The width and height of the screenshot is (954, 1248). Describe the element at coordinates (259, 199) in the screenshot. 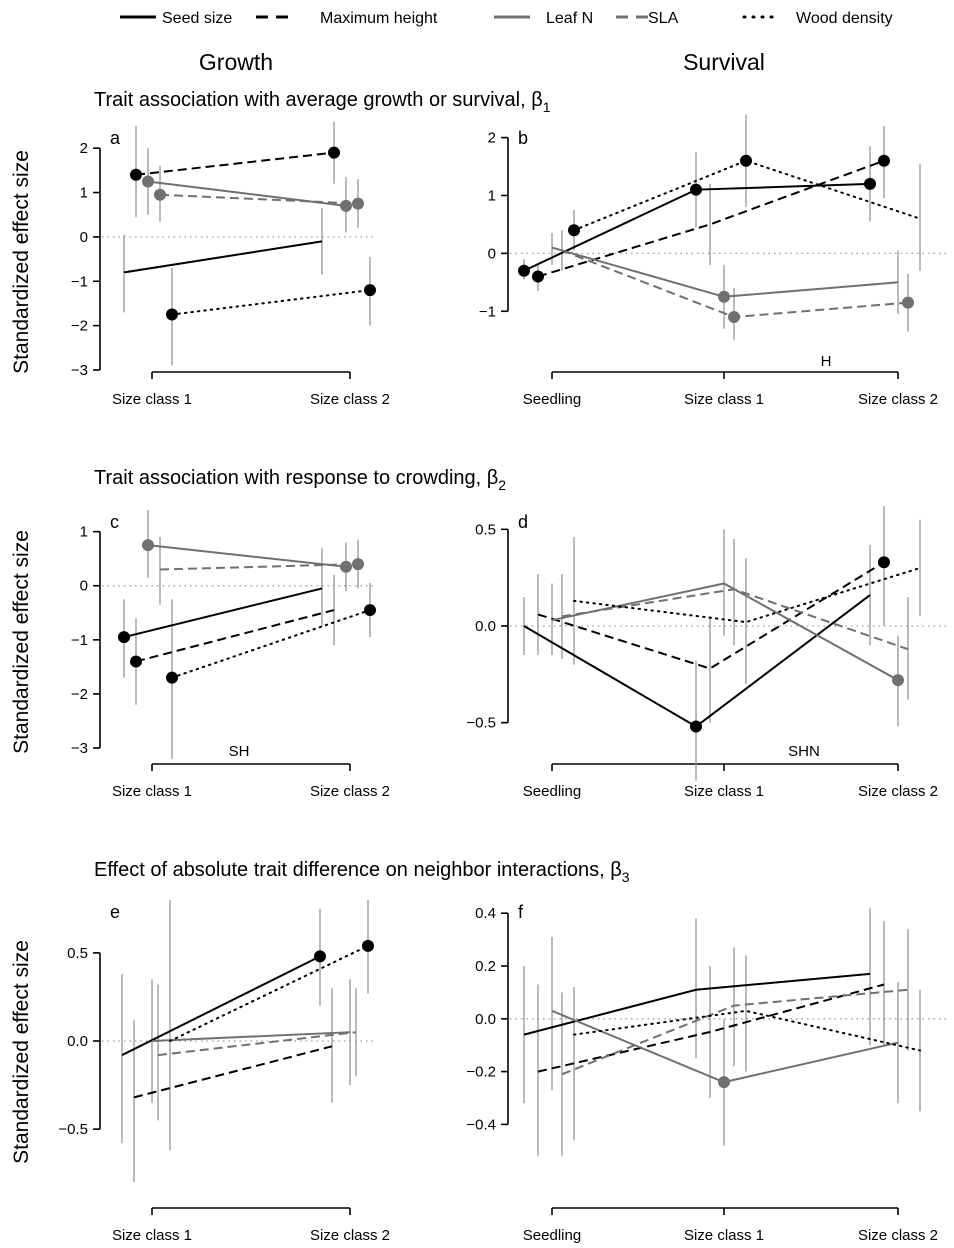

I see `series-line-a-sla` at that location.